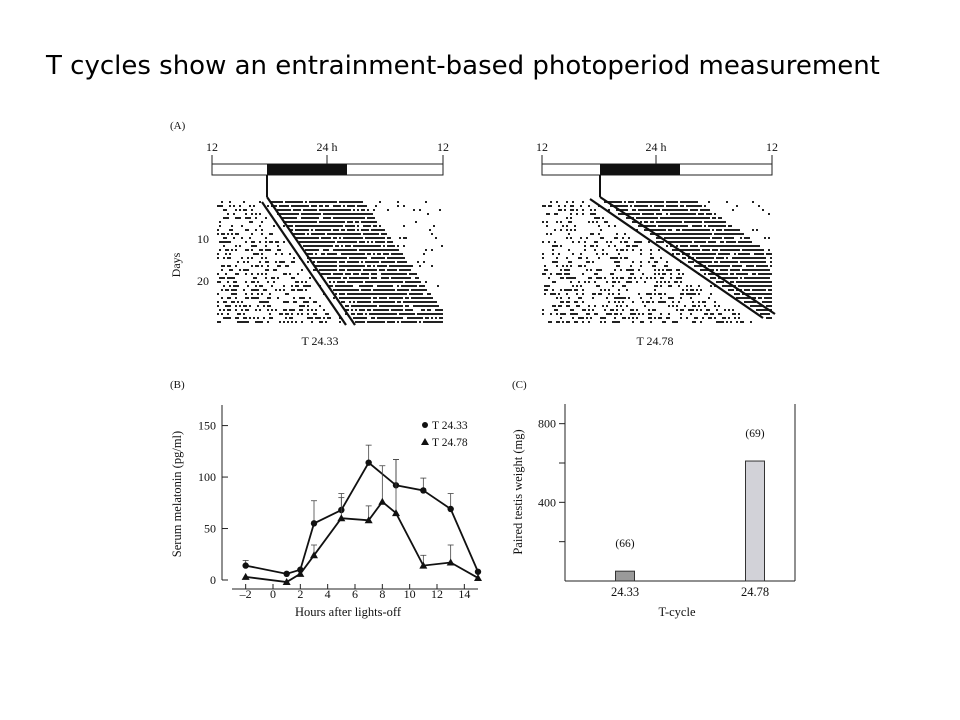 The height and width of the screenshot is (720, 960). What do you see at coordinates (207, 477) in the screenshot?
I see `y-tick-label: 100` at bounding box center [207, 477].